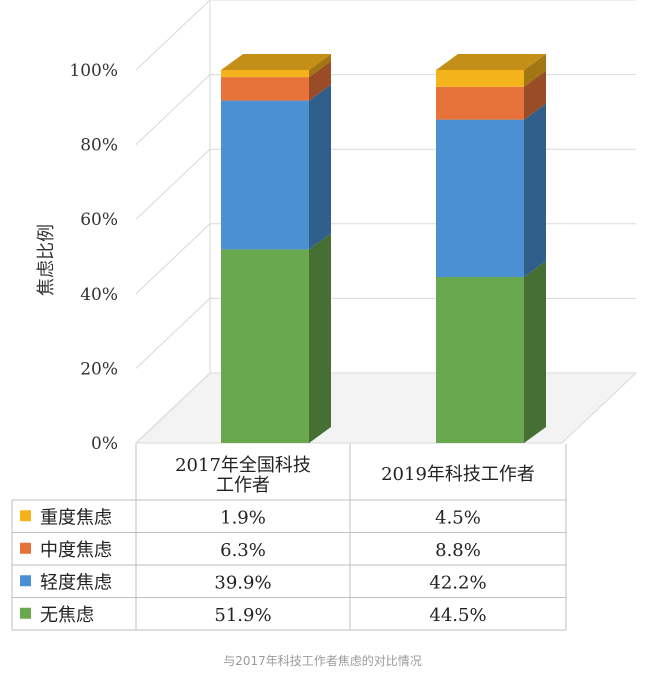  What do you see at coordinates (242, 615) in the screenshot?
I see `data-label: 51.9%` at bounding box center [242, 615].